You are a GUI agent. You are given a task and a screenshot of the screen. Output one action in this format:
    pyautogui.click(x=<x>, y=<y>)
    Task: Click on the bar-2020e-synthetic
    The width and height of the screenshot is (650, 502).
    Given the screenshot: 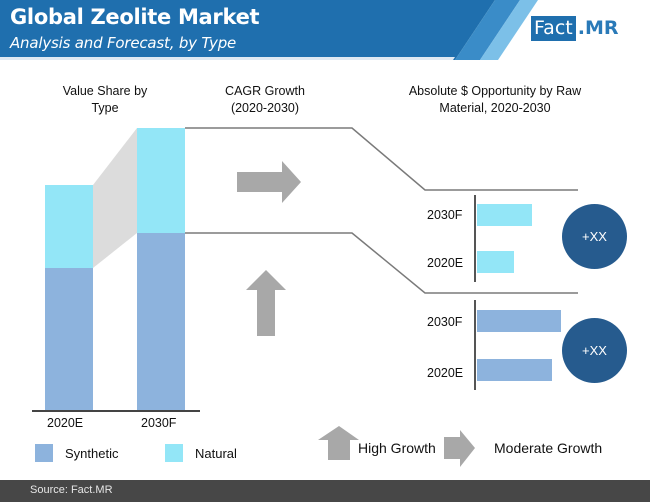 What is the action you would take?
    pyautogui.click(x=69, y=339)
    